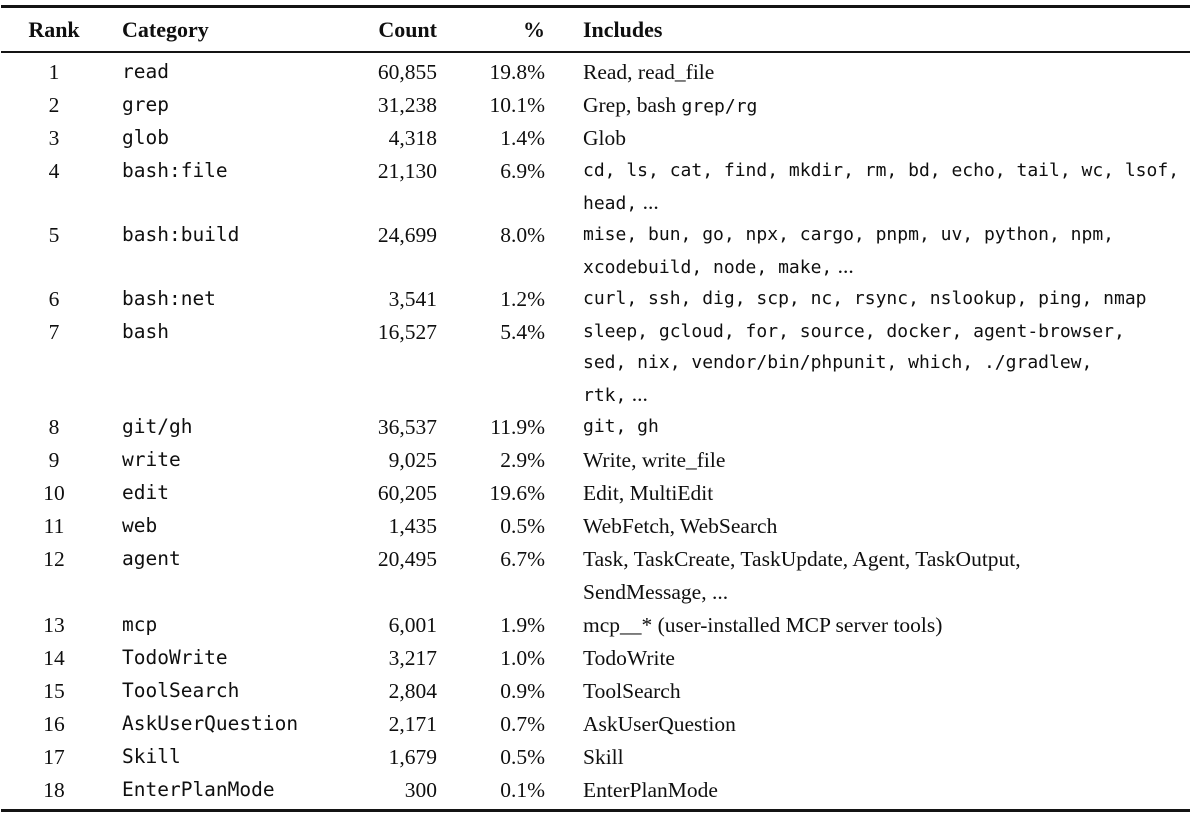 The width and height of the screenshot is (1191, 813). Describe the element at coordinates (522, 691) in the screenshot. I see `text-segment: 0.9%` at that location.